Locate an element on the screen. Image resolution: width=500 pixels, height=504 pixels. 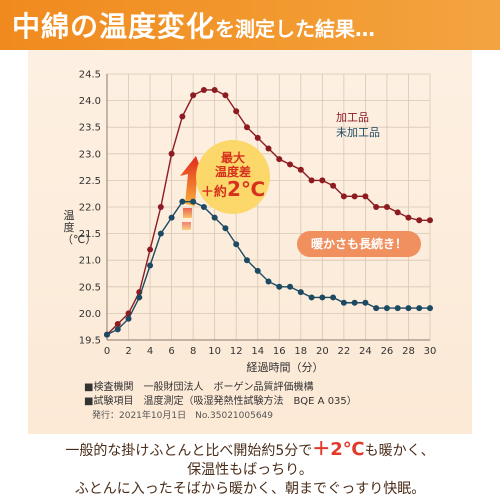
x-tick-label: 0 is located at coordinates (107, 351).